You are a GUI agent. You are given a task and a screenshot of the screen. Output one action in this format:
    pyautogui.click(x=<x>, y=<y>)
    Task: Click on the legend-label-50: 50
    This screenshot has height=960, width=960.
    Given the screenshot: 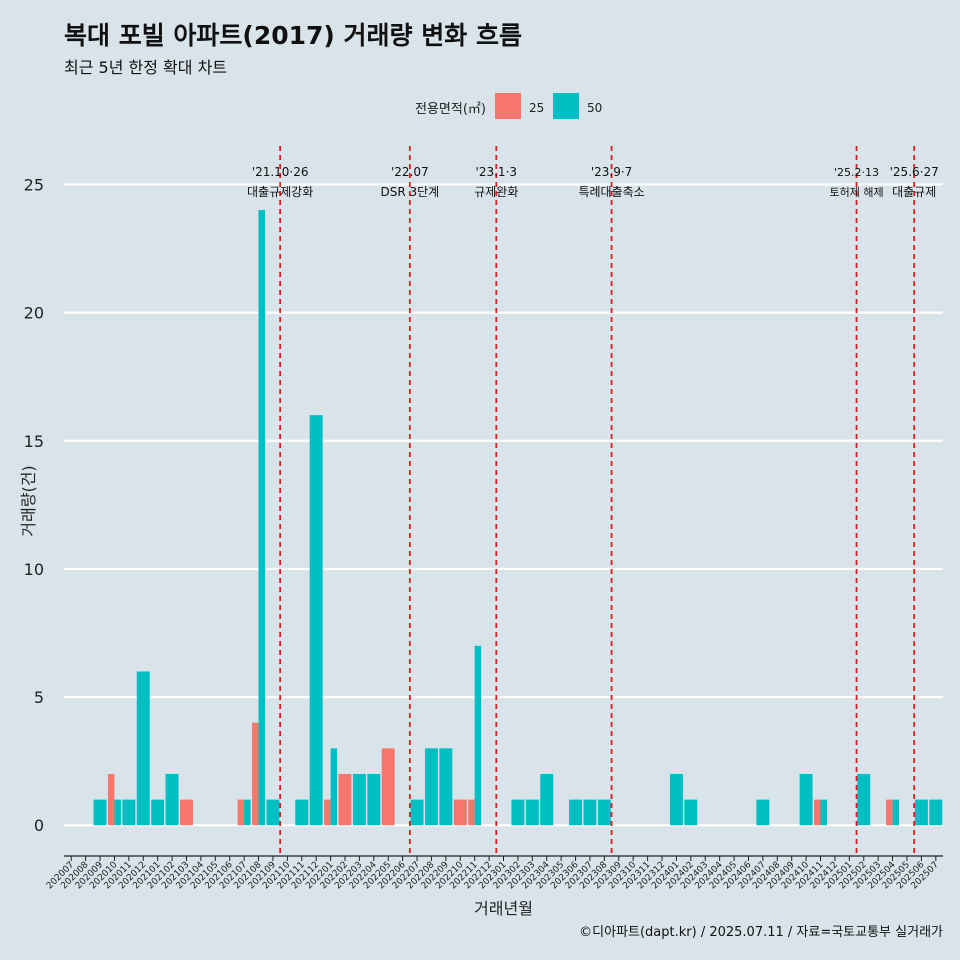 What is the action you would take?
    pyautogui.click(x=594, y=108)
    